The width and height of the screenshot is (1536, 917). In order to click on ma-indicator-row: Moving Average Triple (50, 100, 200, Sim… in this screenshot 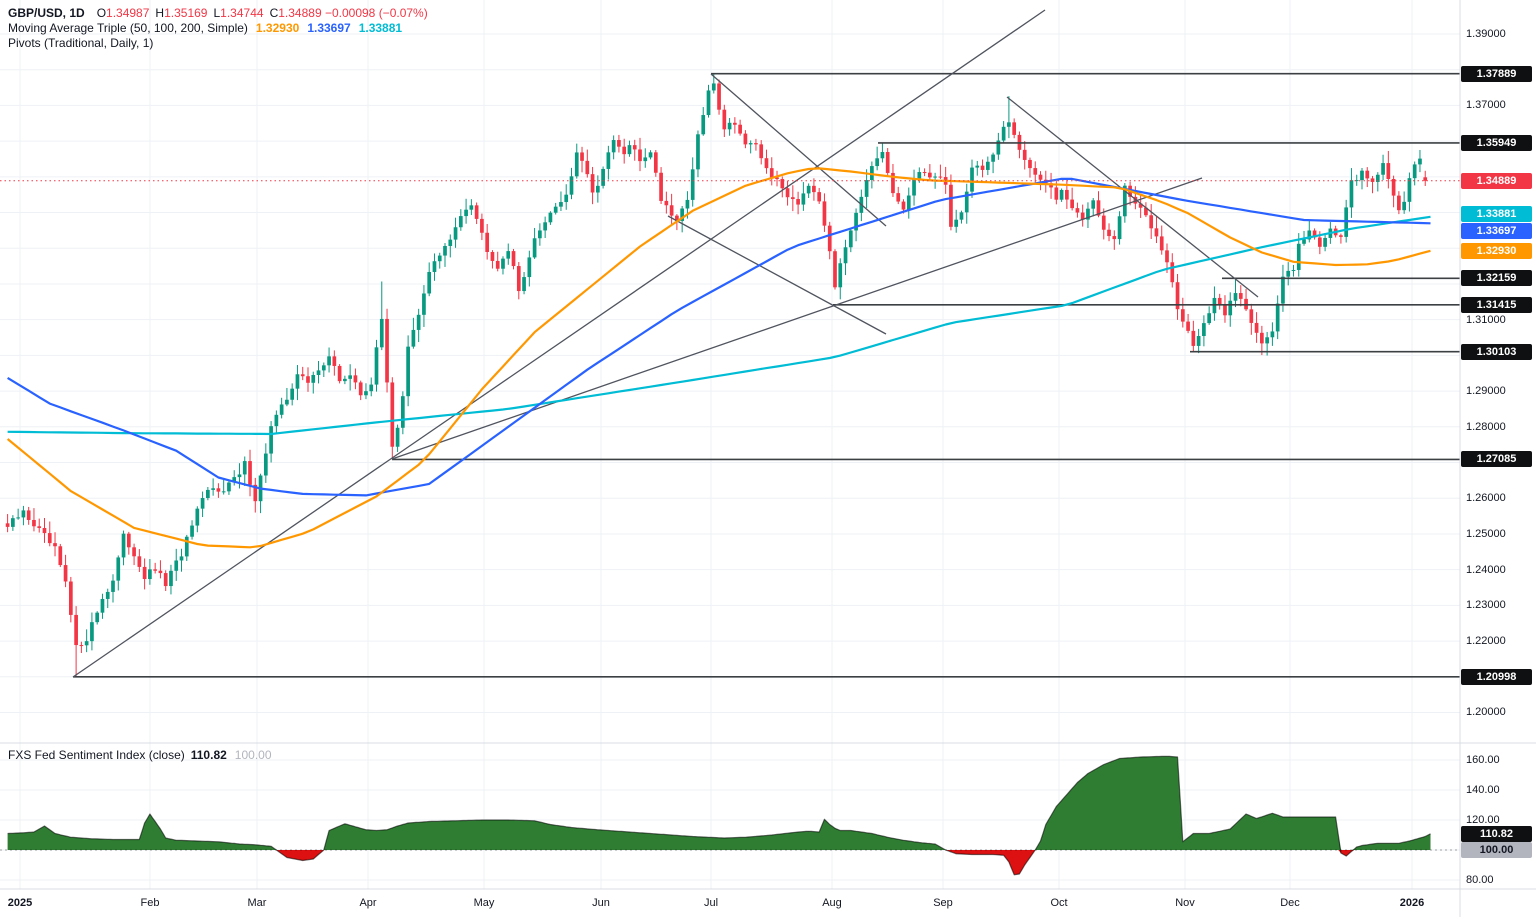, I will do `click(218, 28)`.